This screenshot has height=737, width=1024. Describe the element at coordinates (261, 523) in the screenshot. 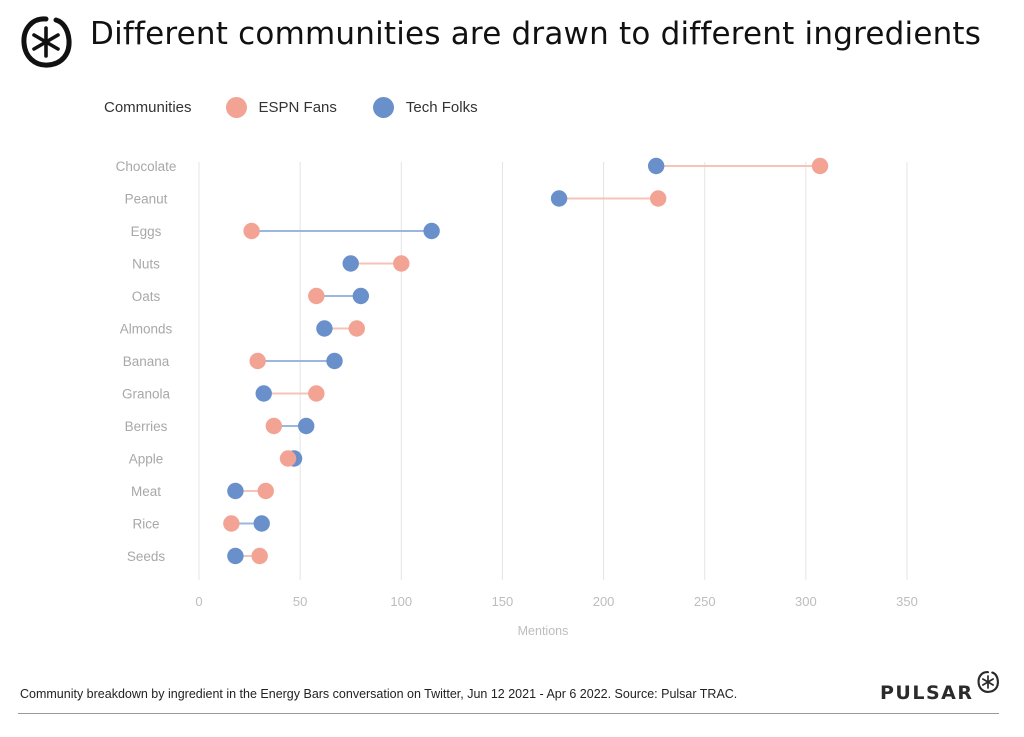

I see `dot-tech-folks-rice` at that location.